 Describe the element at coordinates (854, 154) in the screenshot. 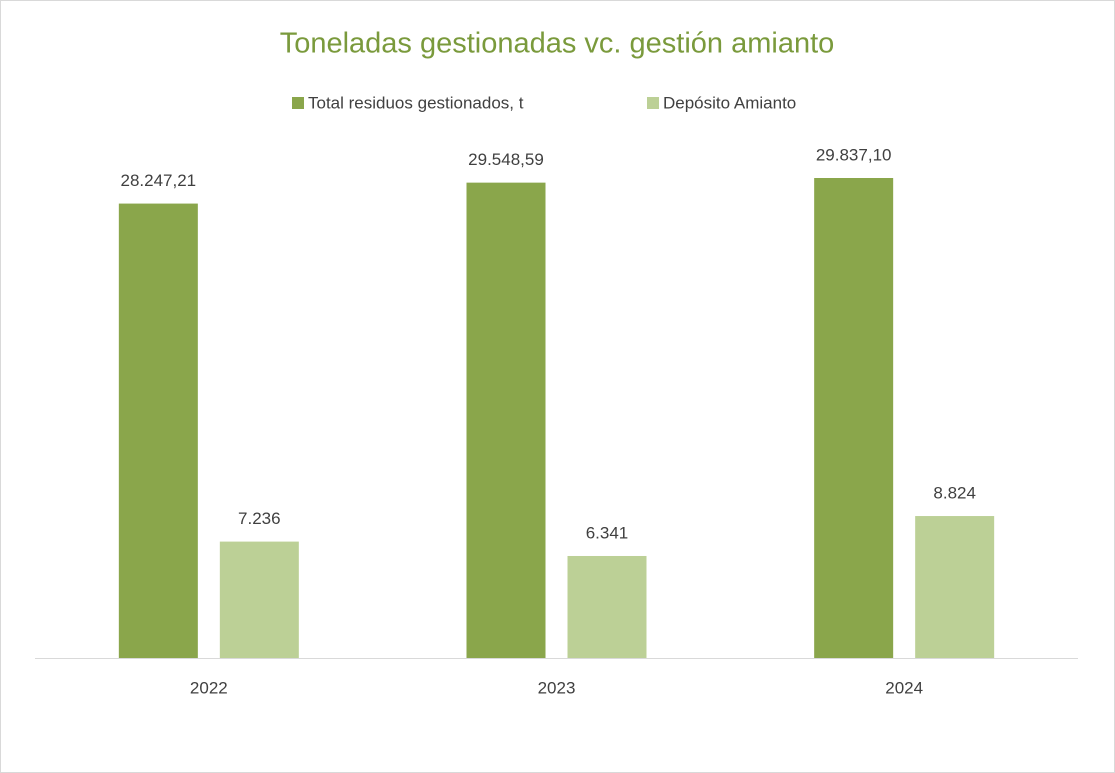

I see `data-label: 29.837,10` at that location.